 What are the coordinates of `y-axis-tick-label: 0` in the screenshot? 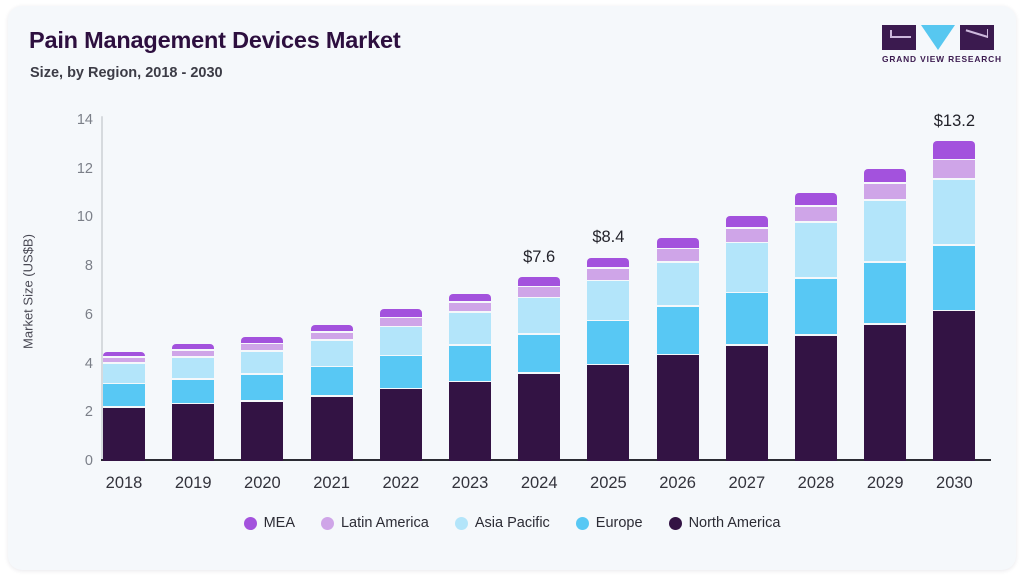 It's located at (88, 461).